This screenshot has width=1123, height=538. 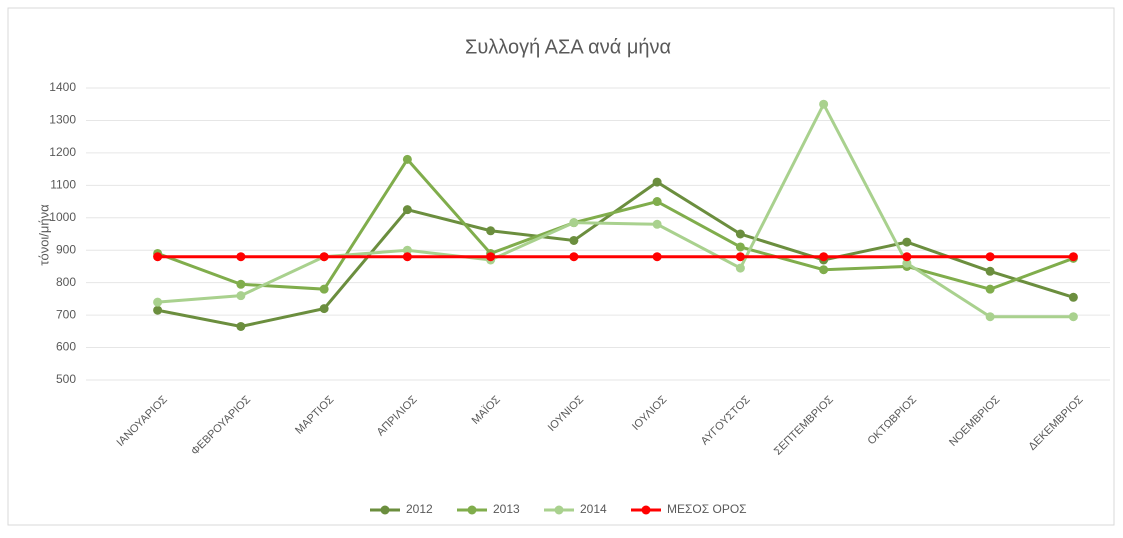 I want to click on legend-label: 2013, so click(x=506, y=509).